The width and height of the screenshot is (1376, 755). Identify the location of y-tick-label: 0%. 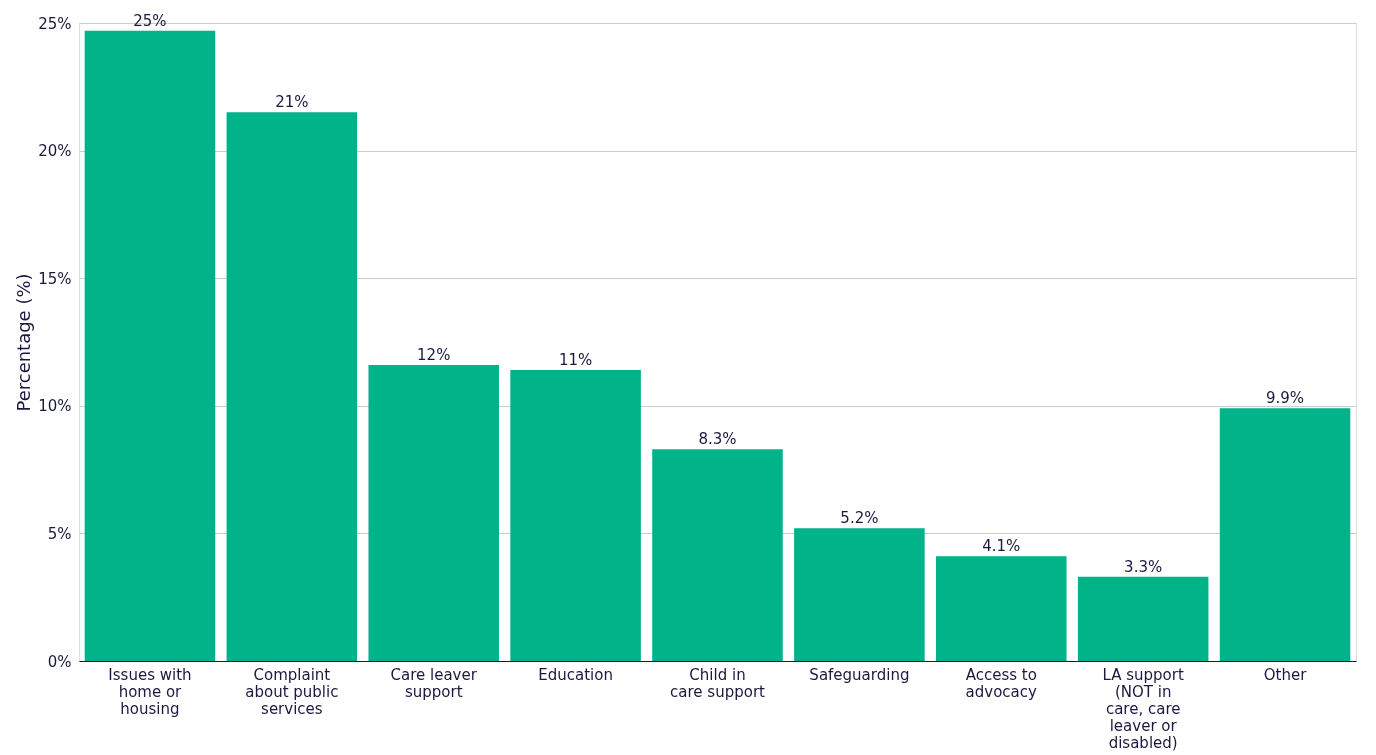
(59, 661).